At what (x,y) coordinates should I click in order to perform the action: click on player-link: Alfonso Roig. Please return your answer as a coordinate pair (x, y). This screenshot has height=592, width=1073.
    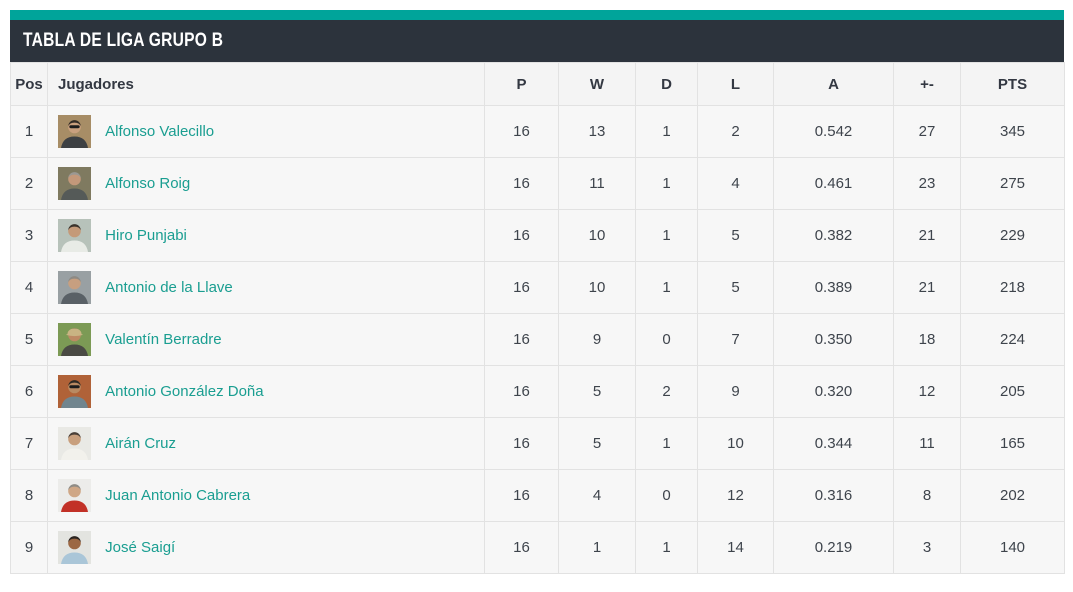
    Looking at the image, I should click on (148, 183).